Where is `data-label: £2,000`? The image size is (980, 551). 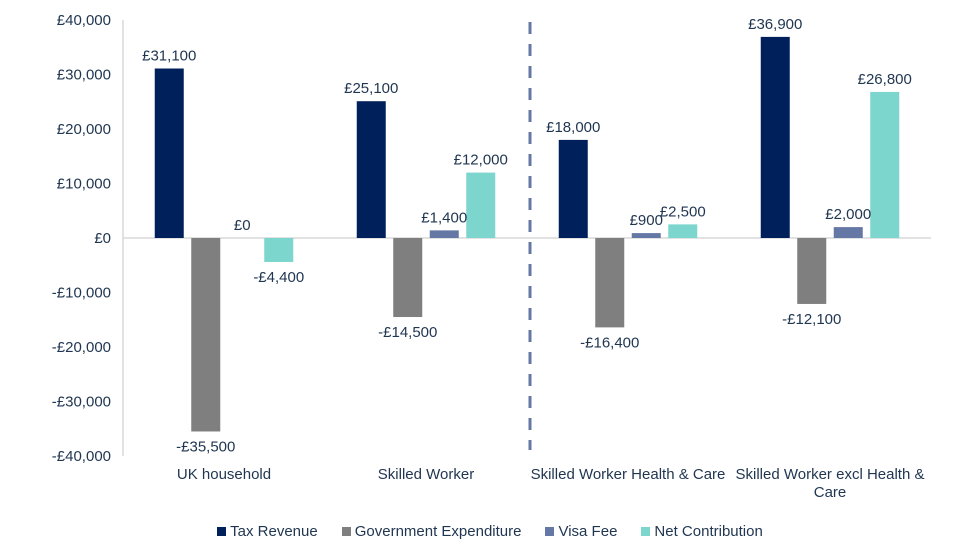 data-label: £2,000 is located at coordinates (848, 214).